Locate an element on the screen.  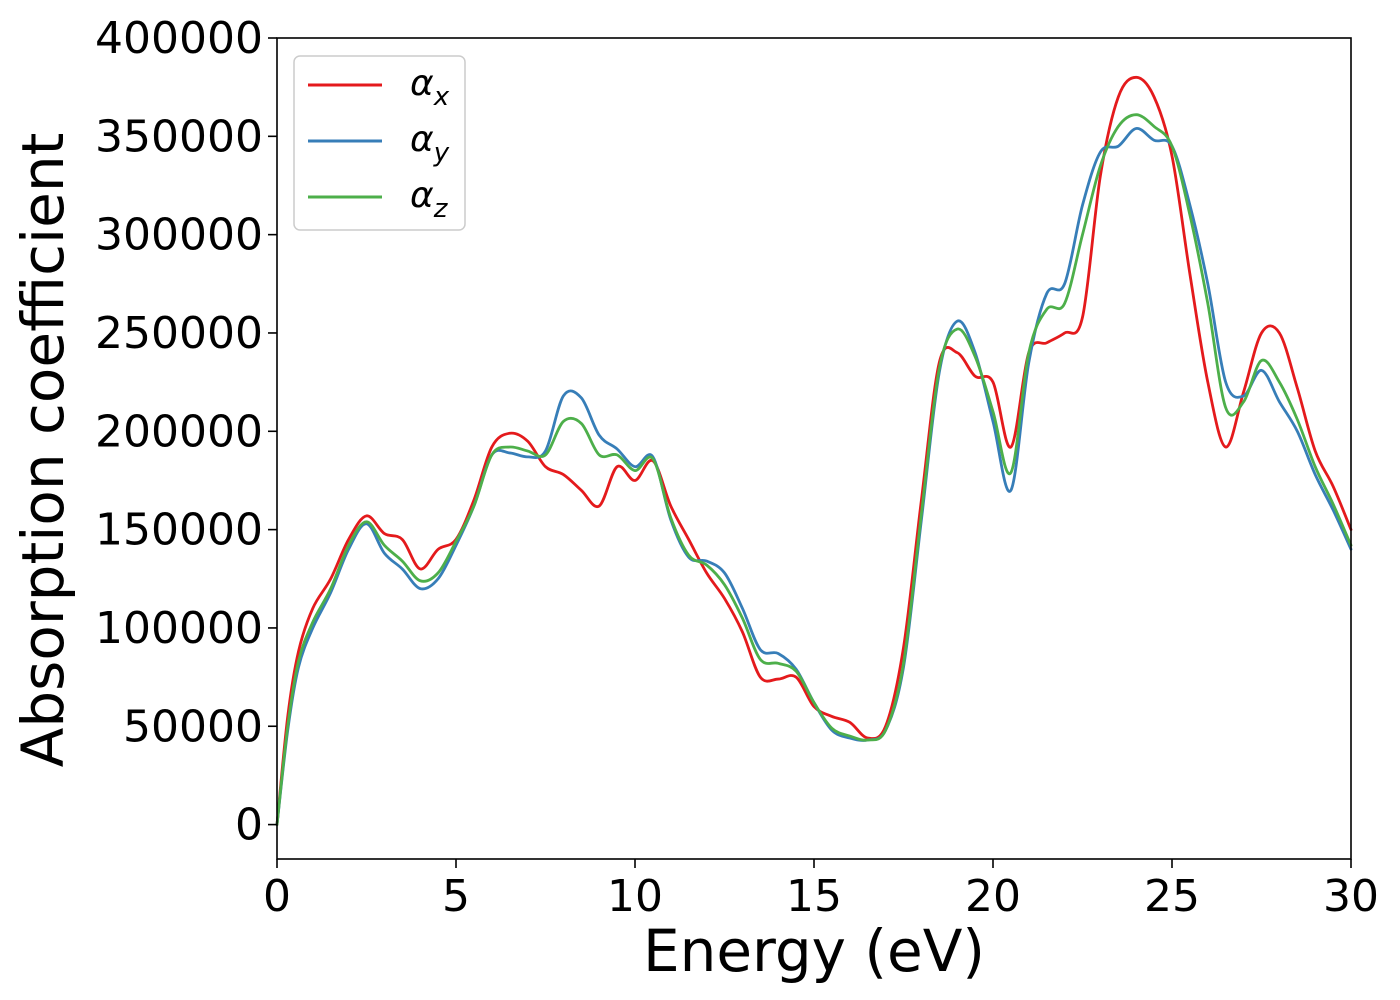
x-tick-label: 20 is located at coordinates (993, 896).